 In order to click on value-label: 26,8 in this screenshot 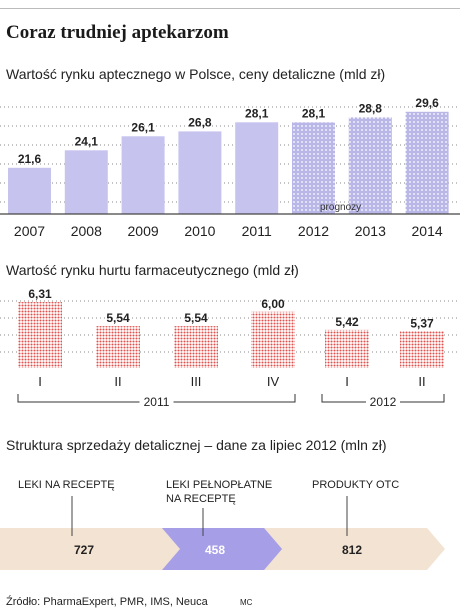, I will do `click(200, 122)`.